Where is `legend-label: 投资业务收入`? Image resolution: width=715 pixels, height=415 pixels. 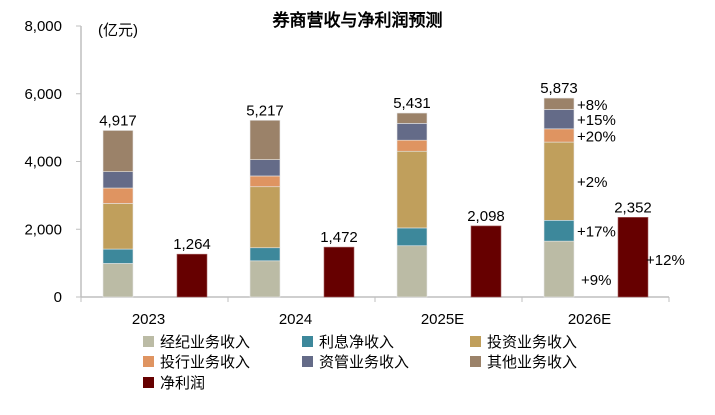 legend-label: 投资业务收入 is located at coordinates (532, 342).